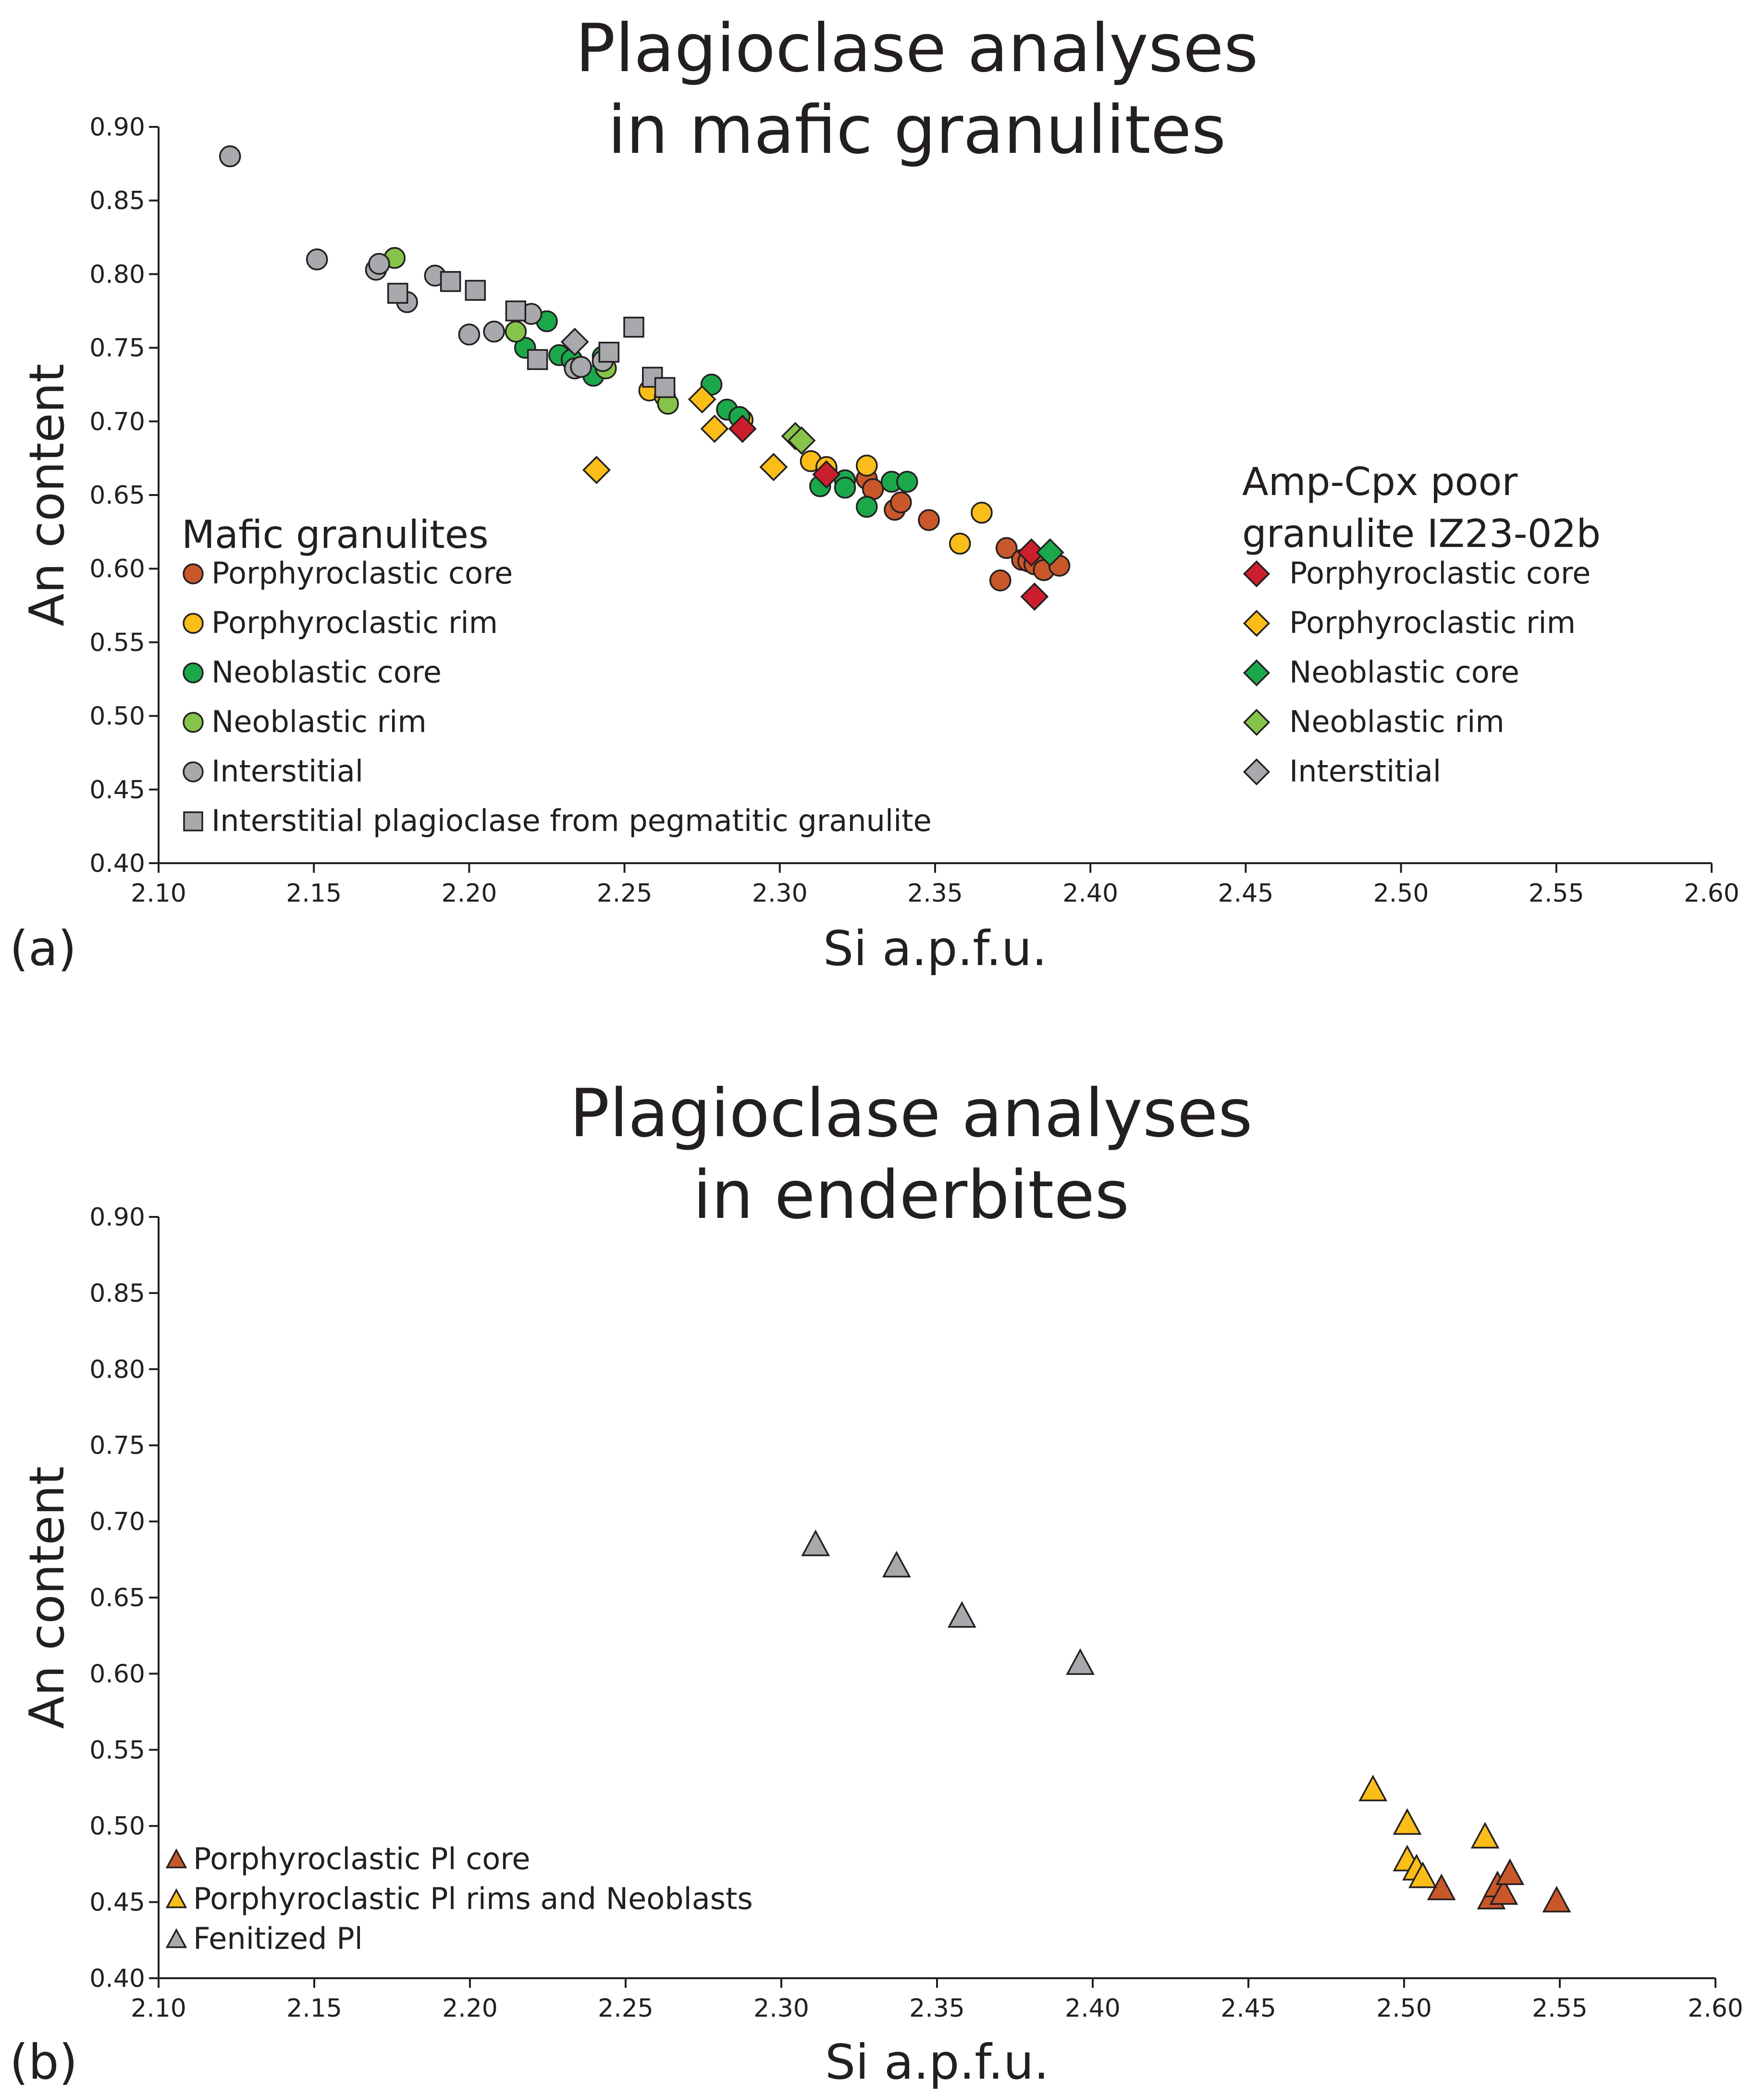  What do you see at coordinates (917, 49) in the screenshot?
I see `chart-title-line: Plagioclase analyses` at bounding box center [917, 49].